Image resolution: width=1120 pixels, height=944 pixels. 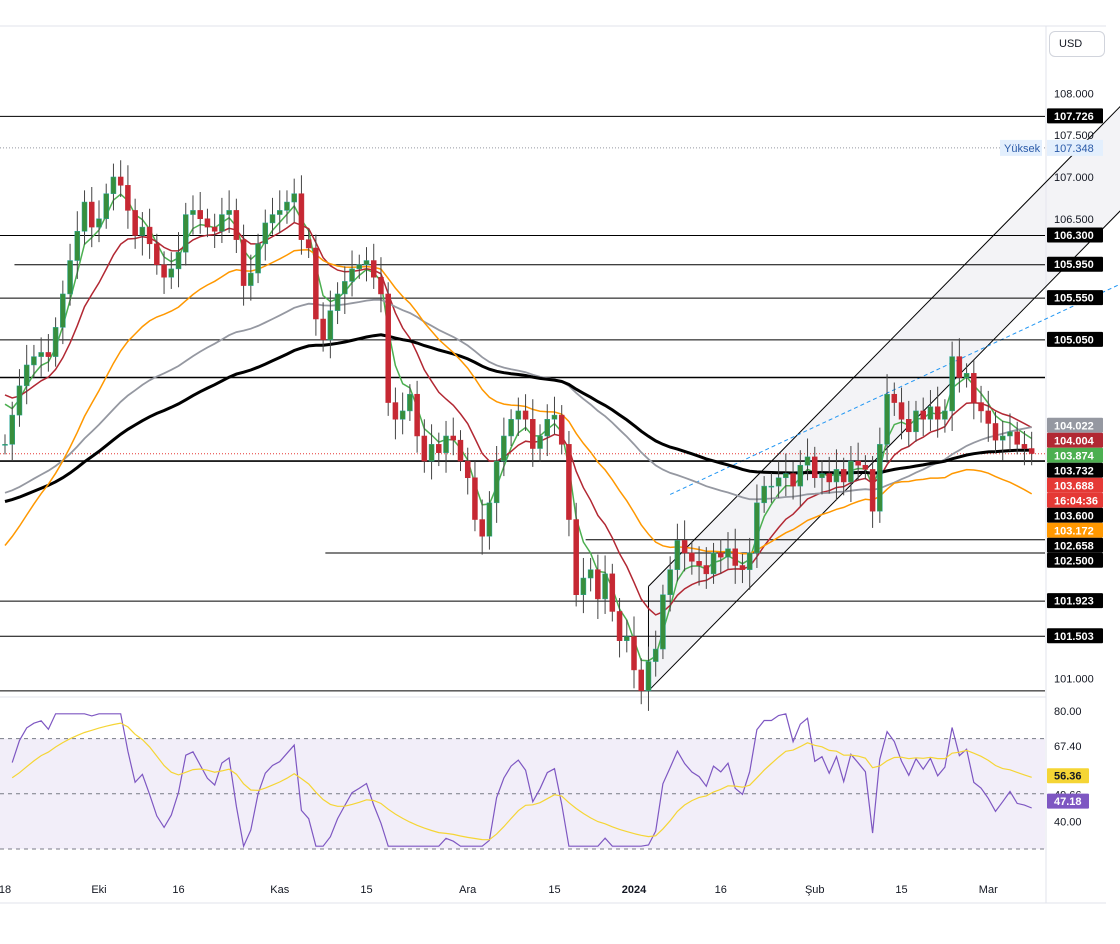 What do you see at coordinates (1074, 178) in the screenshot?
I see `price-tick-label: 107.000` at bounding box center [1074, 178].